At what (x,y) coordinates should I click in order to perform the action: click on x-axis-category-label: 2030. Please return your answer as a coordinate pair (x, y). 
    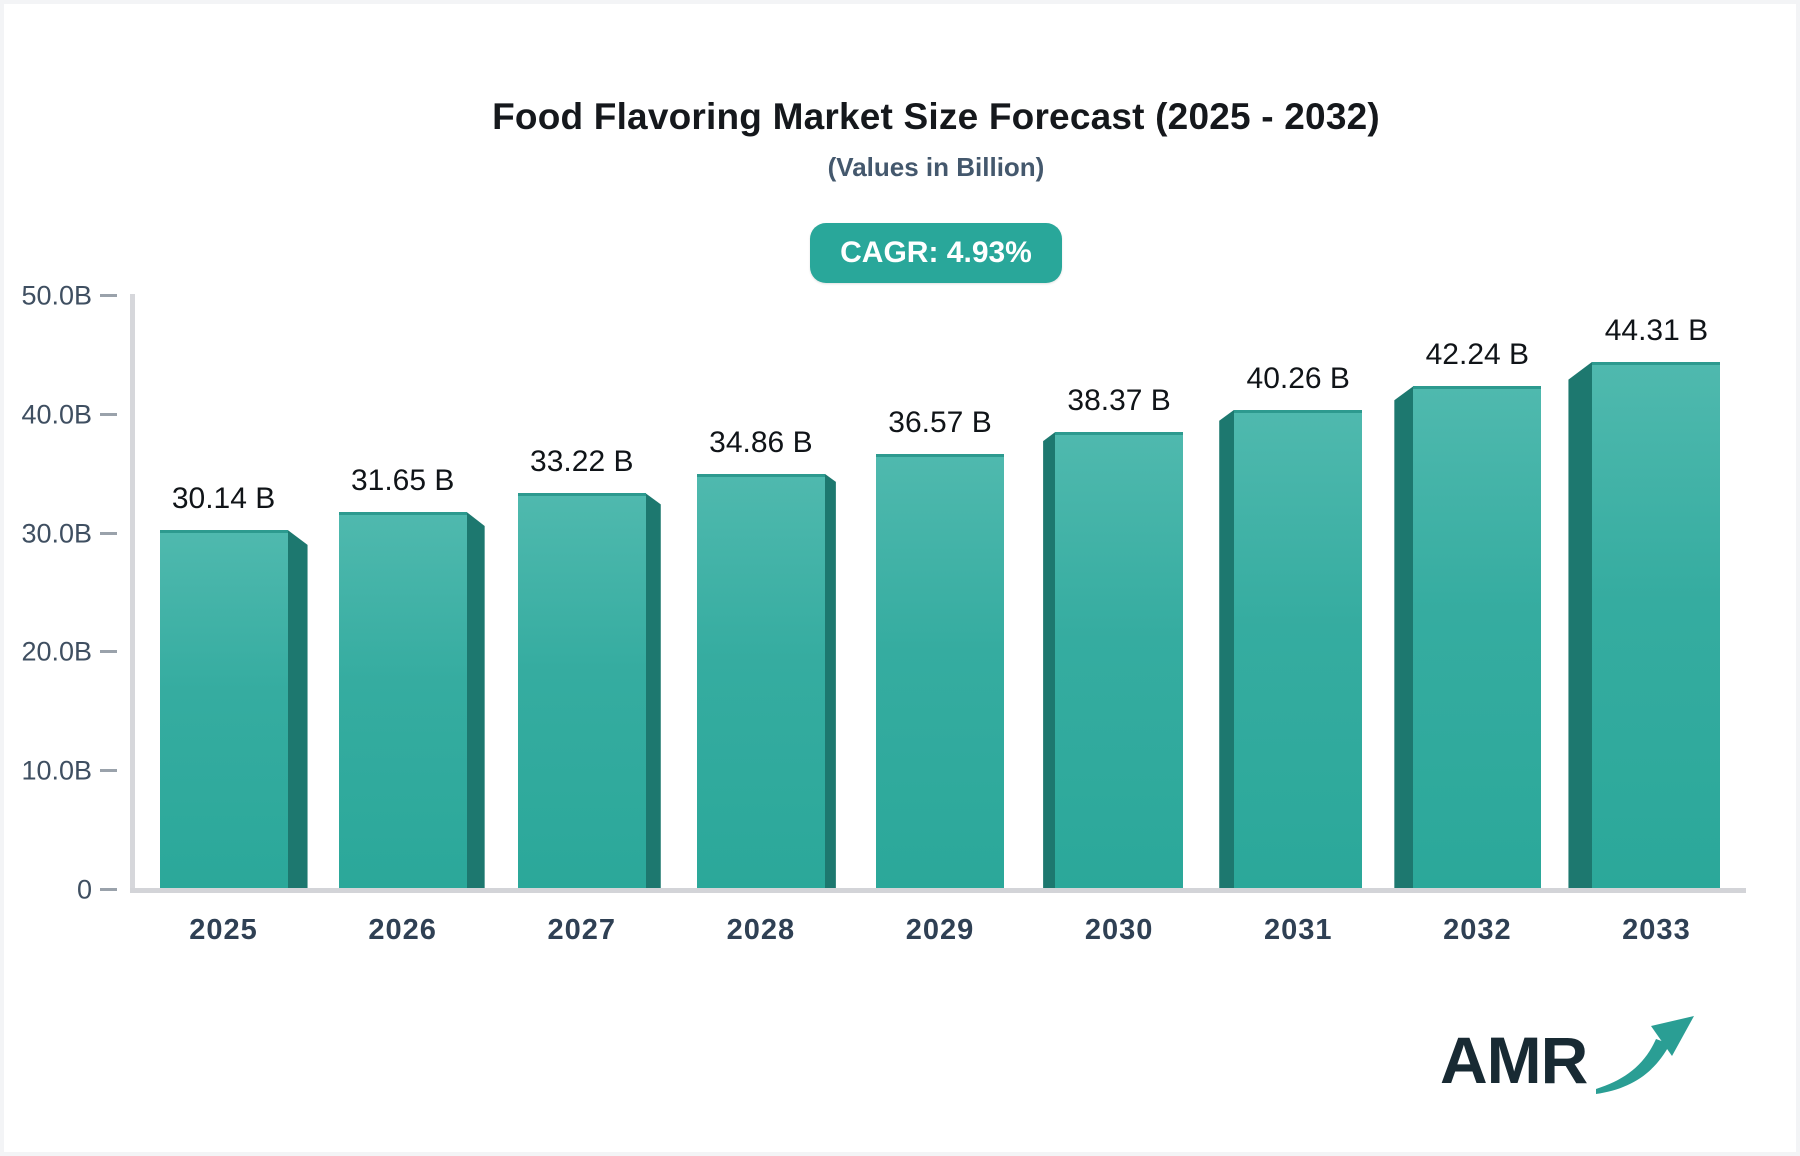
    Looking at the image, I should click on (1119, 930).